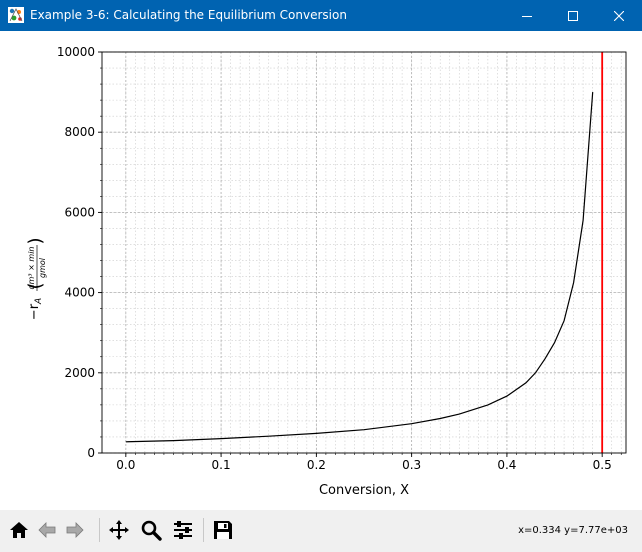  I want to click on maximize-icon, so click(573, 15).